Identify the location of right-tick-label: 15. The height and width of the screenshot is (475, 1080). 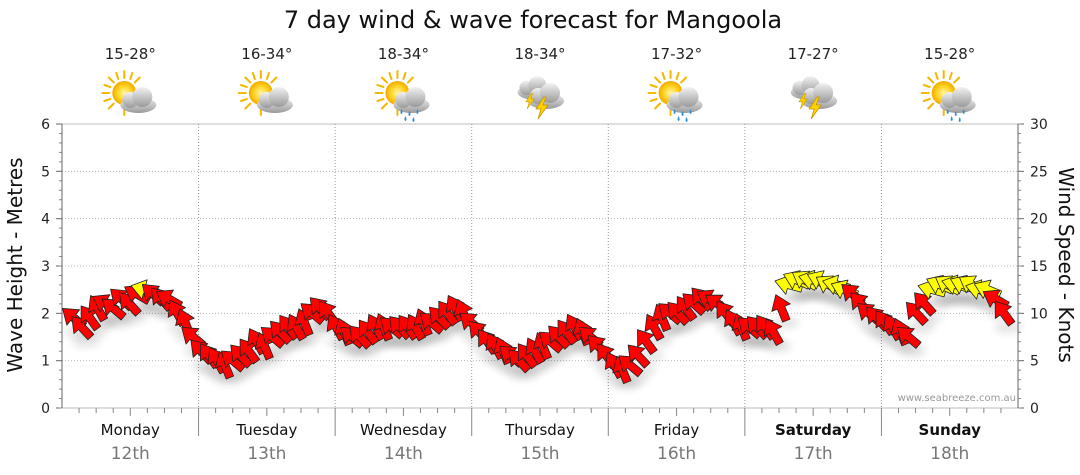
(1039, 267).